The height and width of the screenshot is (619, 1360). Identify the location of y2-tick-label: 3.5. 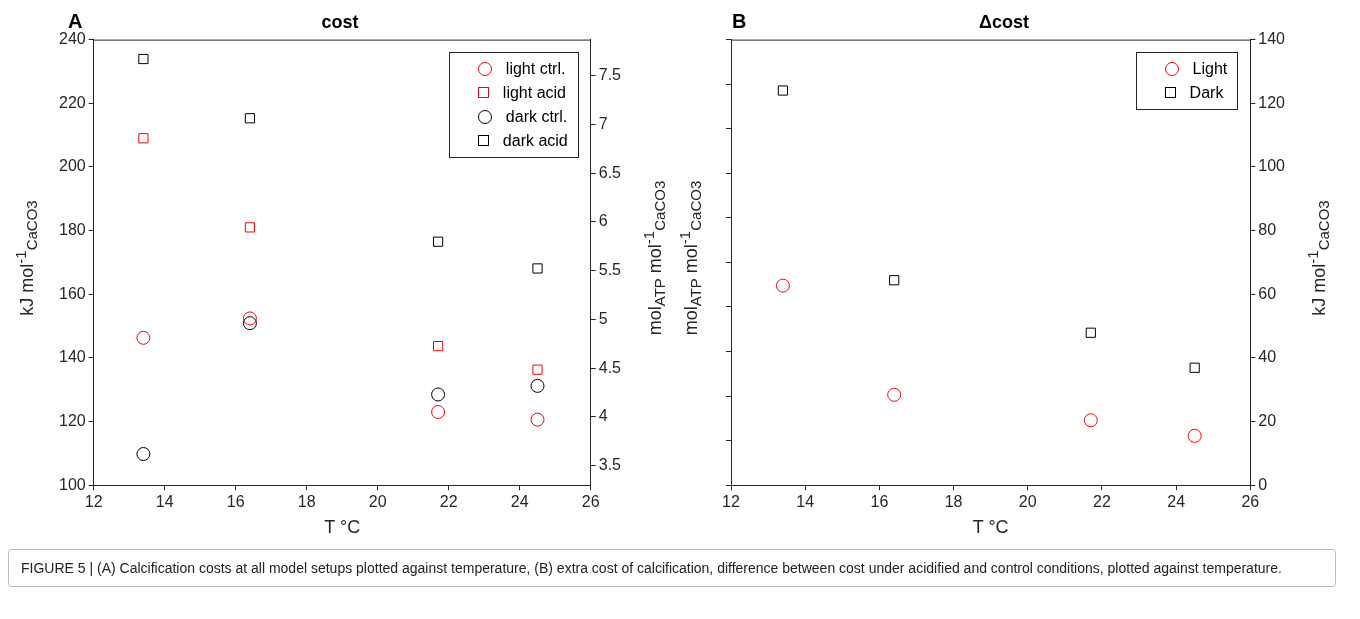
(610, 465).